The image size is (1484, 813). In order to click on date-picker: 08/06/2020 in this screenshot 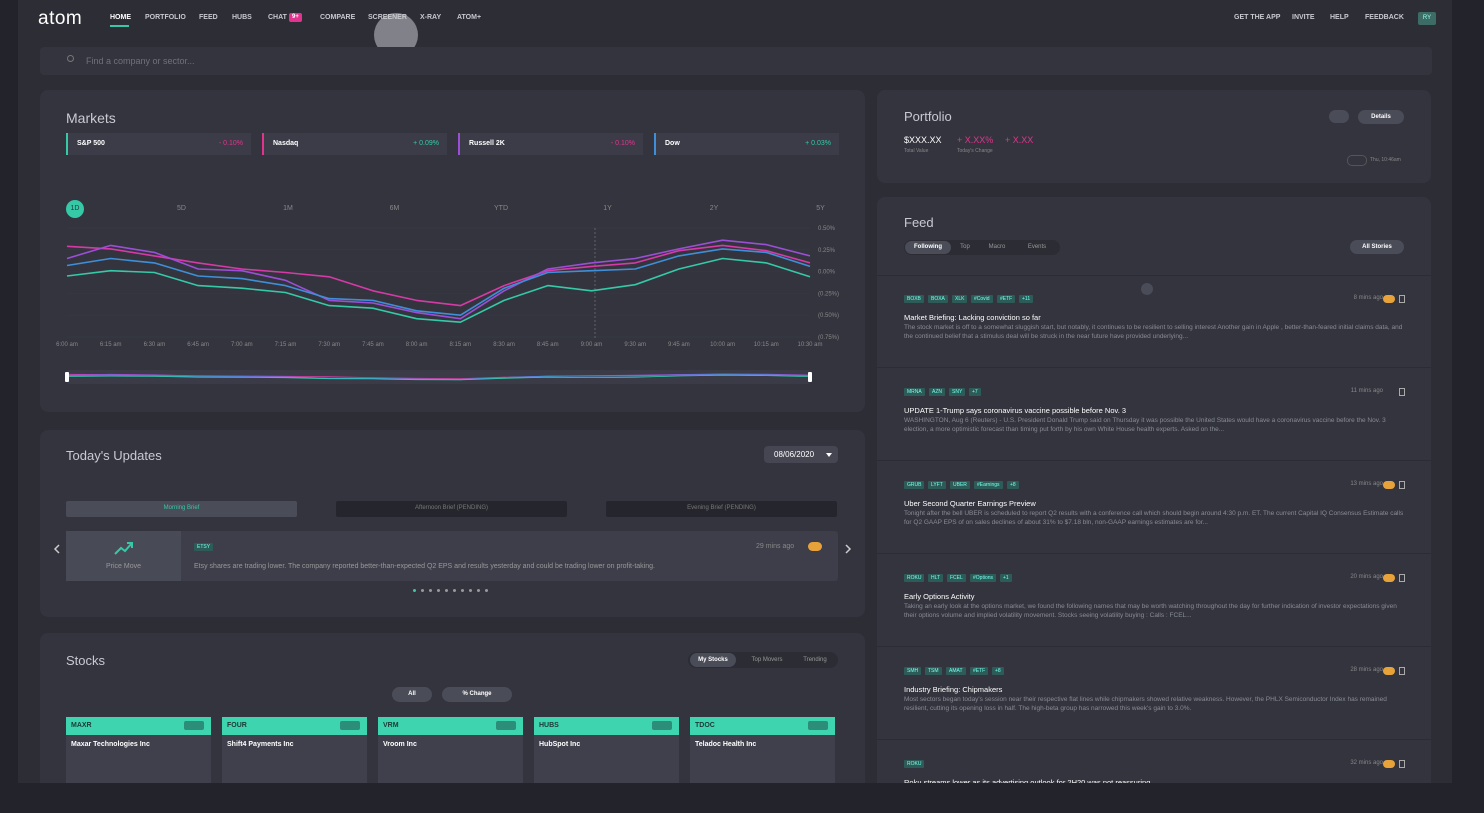, I will do `click(801, 454)`.